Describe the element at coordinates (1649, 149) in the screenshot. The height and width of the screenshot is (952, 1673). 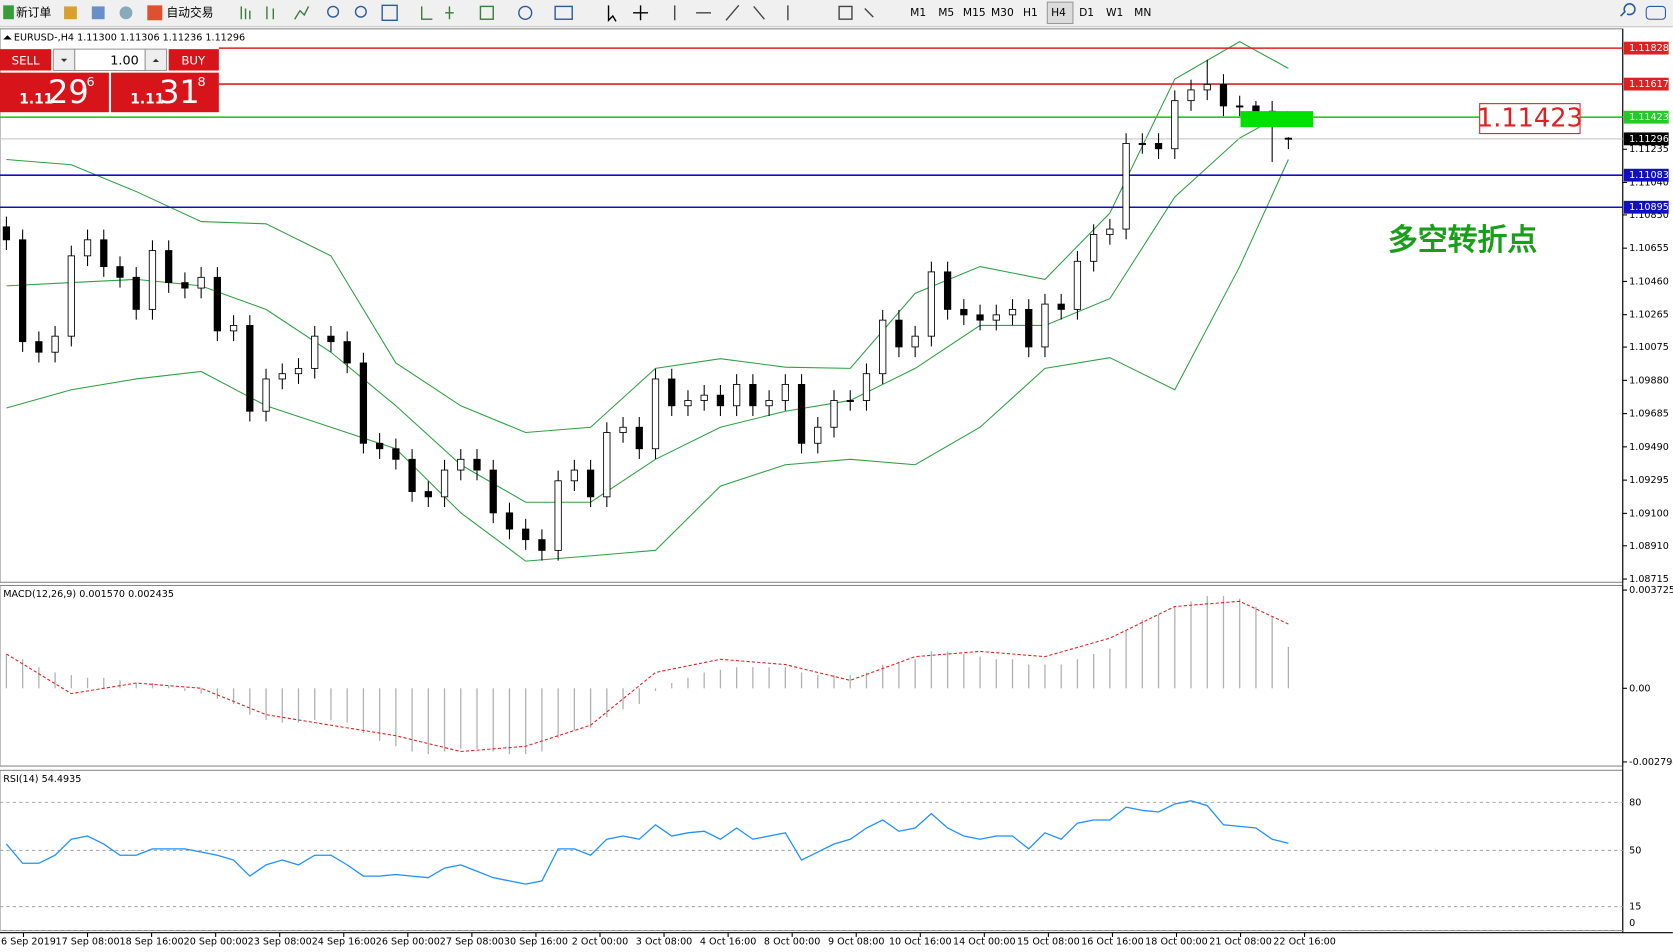
I see `y-tick-label: 1.11235` at that location.